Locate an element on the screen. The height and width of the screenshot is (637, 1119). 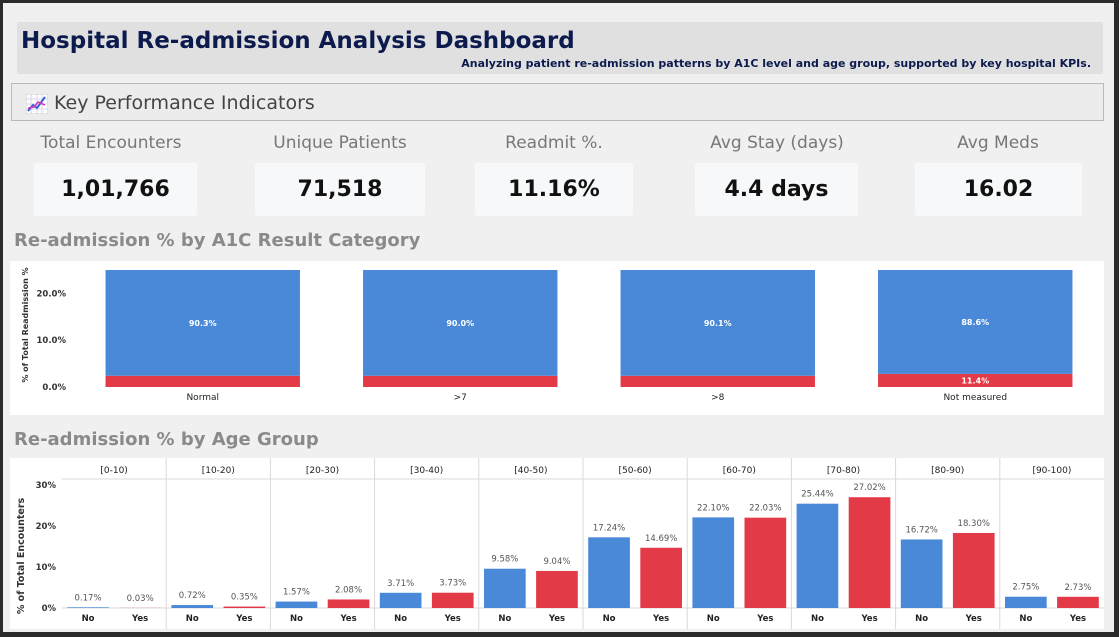
group-header-label: [50-60) is located at coordinates (635, 471).